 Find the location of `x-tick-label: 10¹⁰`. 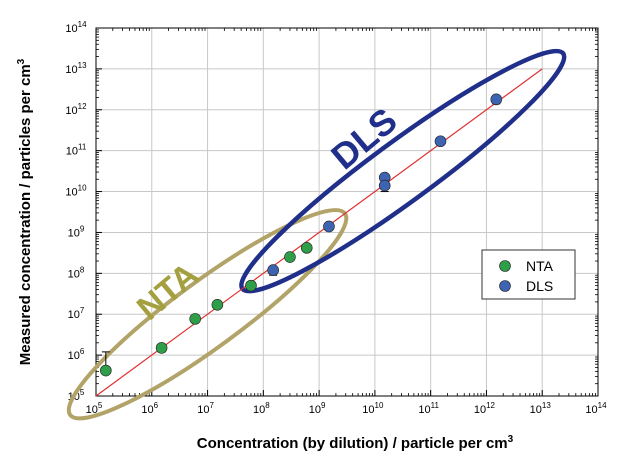

x-tick-label: 10¹⁰ is located at coordinates (373, 408).